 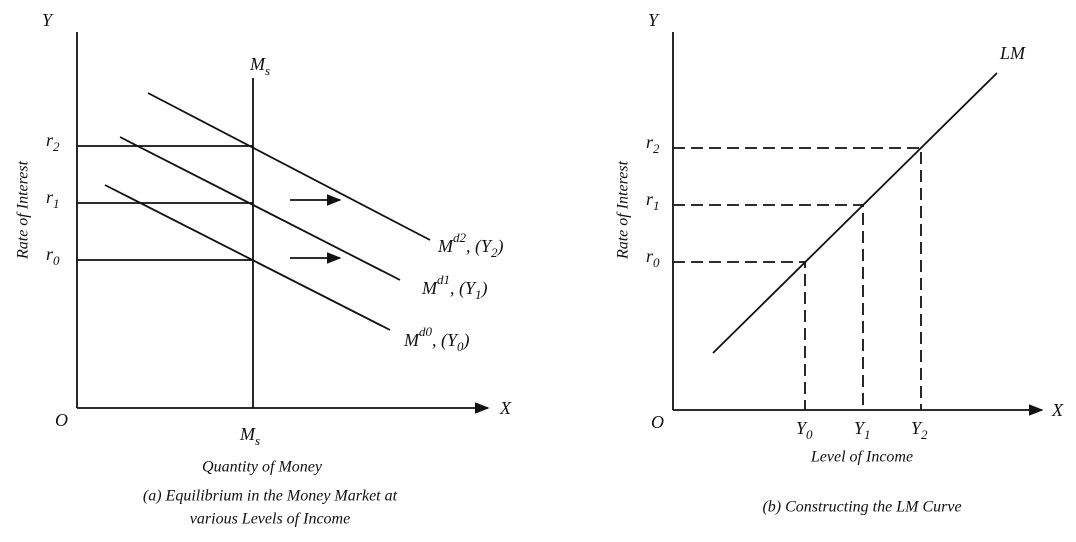 I want to click on caption: (a) Equilibrium in the Money Market at, so click(x=270, y=496).